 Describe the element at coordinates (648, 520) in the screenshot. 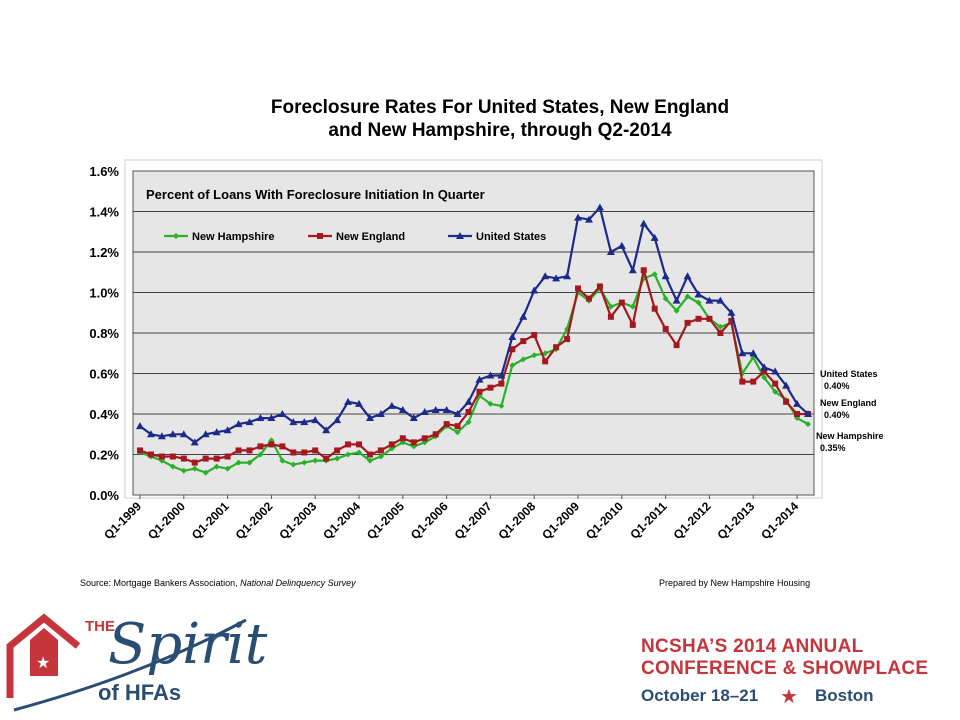

I see `x-tick-label: Q1-2011` at that location.